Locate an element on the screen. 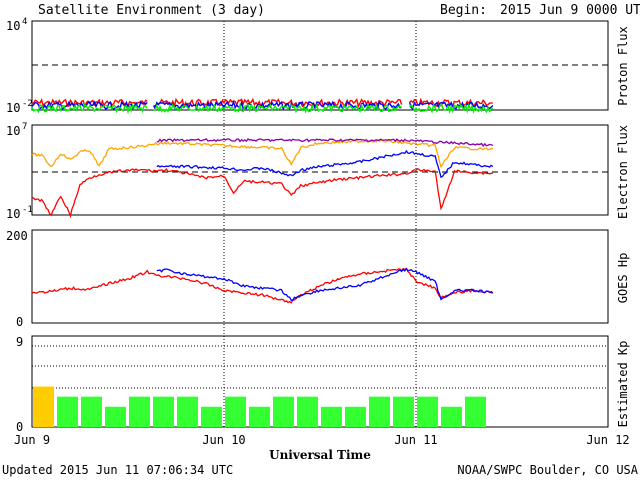  proton-ytick-bottom-base: 10 is located at coordinates (13, 108).